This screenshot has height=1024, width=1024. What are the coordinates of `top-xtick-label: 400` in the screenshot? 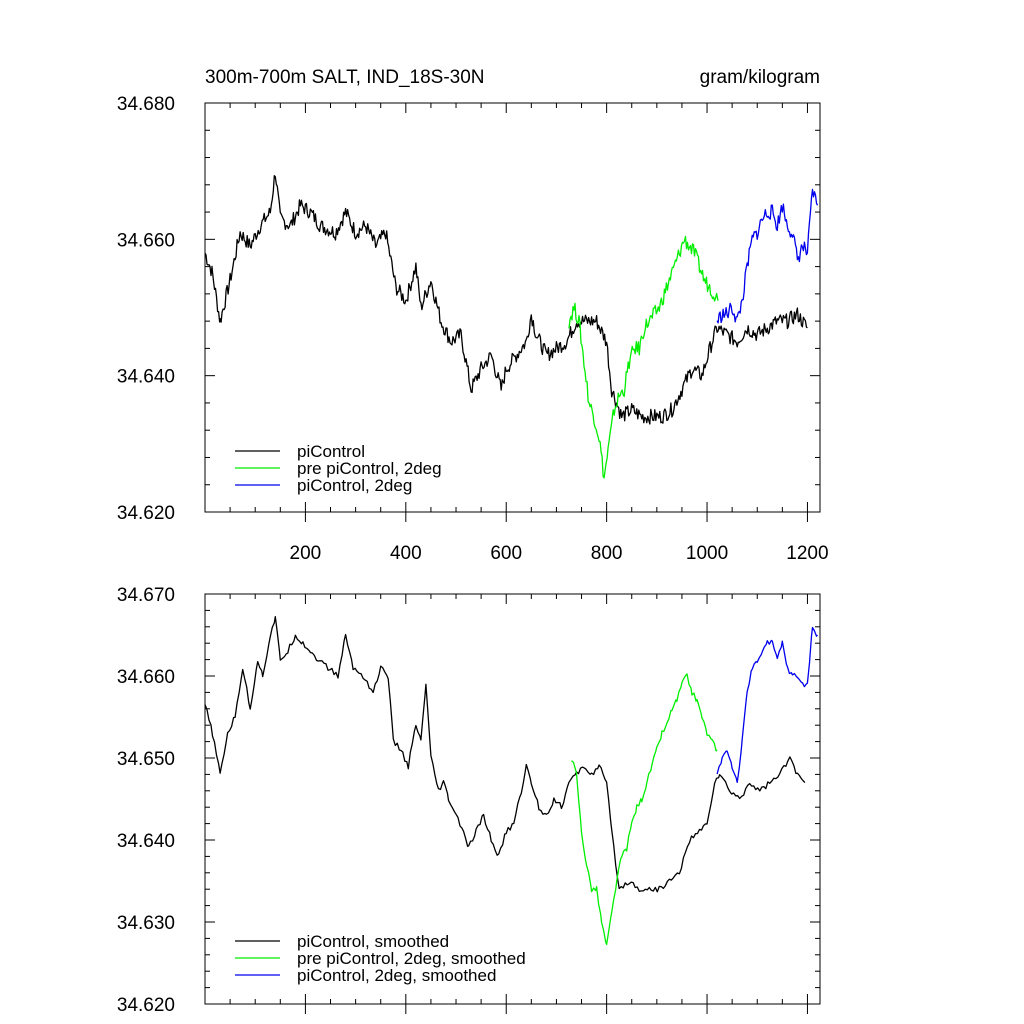 It's located at (406, 553).